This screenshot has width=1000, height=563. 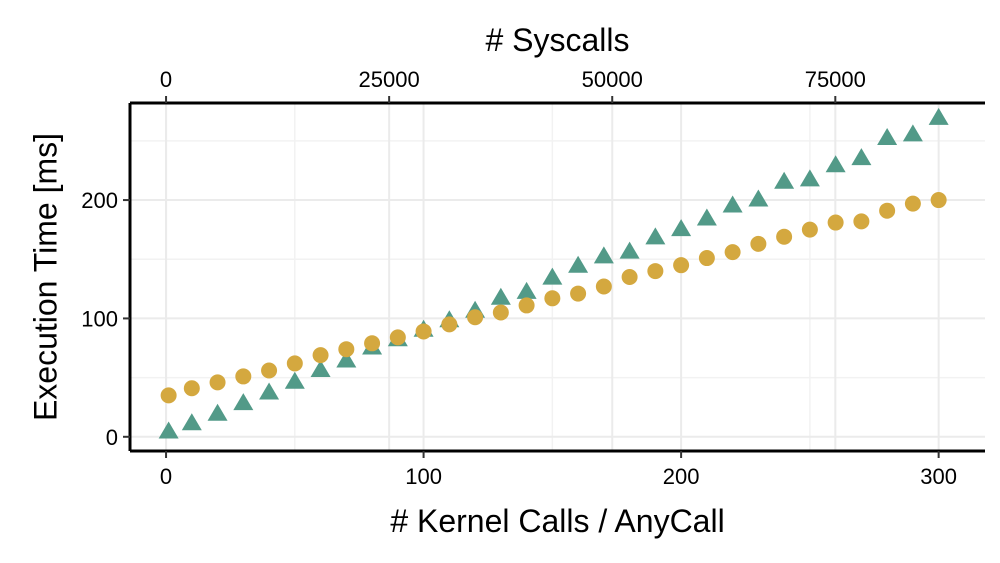 What do you see at coordinates (99, 318) in the screenshot?
I see `y-tick-label: 100` at bounding box center [99, 318].